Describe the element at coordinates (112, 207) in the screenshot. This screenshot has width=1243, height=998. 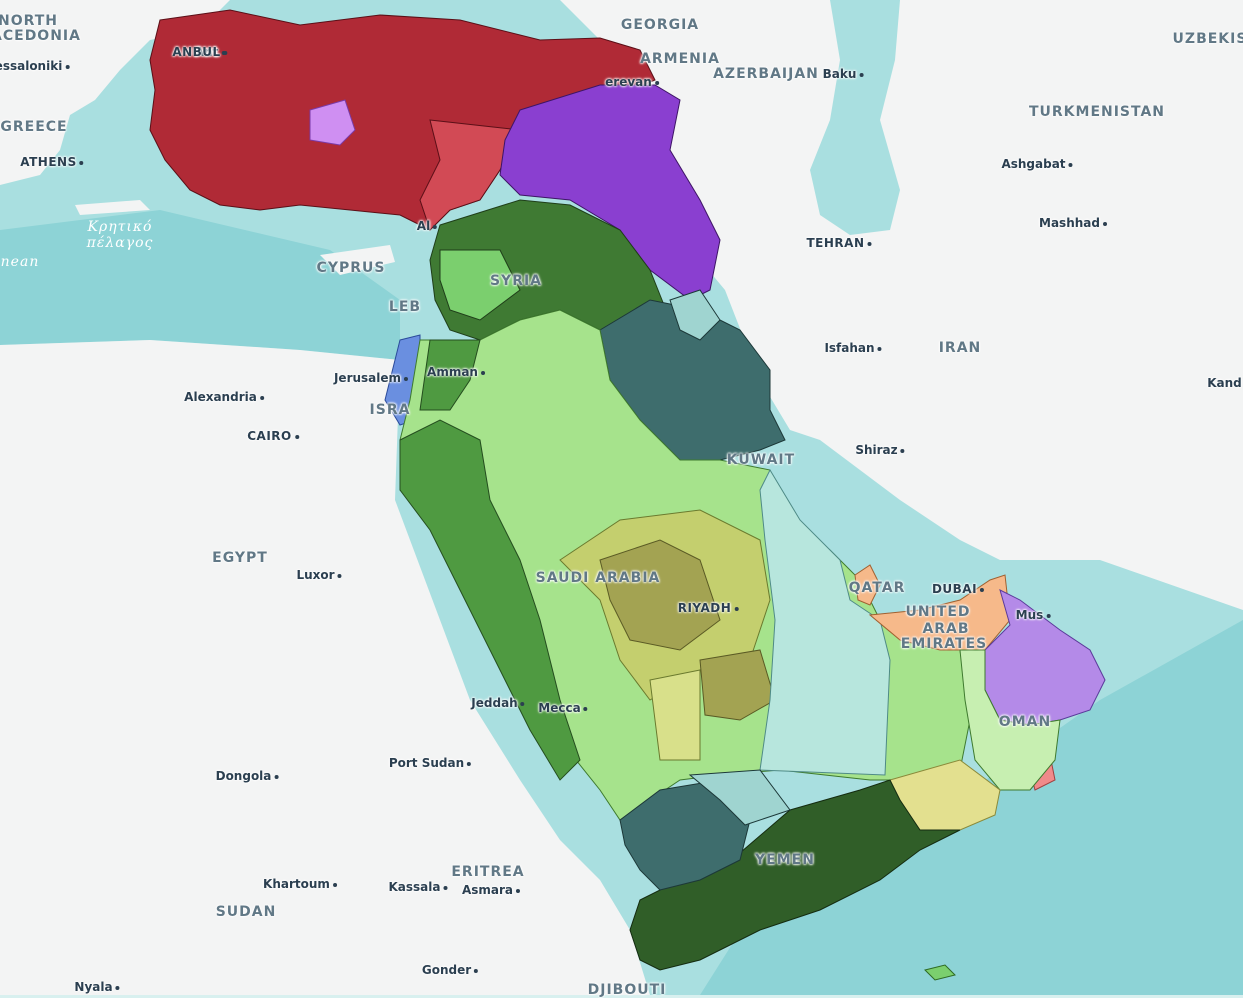
I see `greek-islands` at that location.